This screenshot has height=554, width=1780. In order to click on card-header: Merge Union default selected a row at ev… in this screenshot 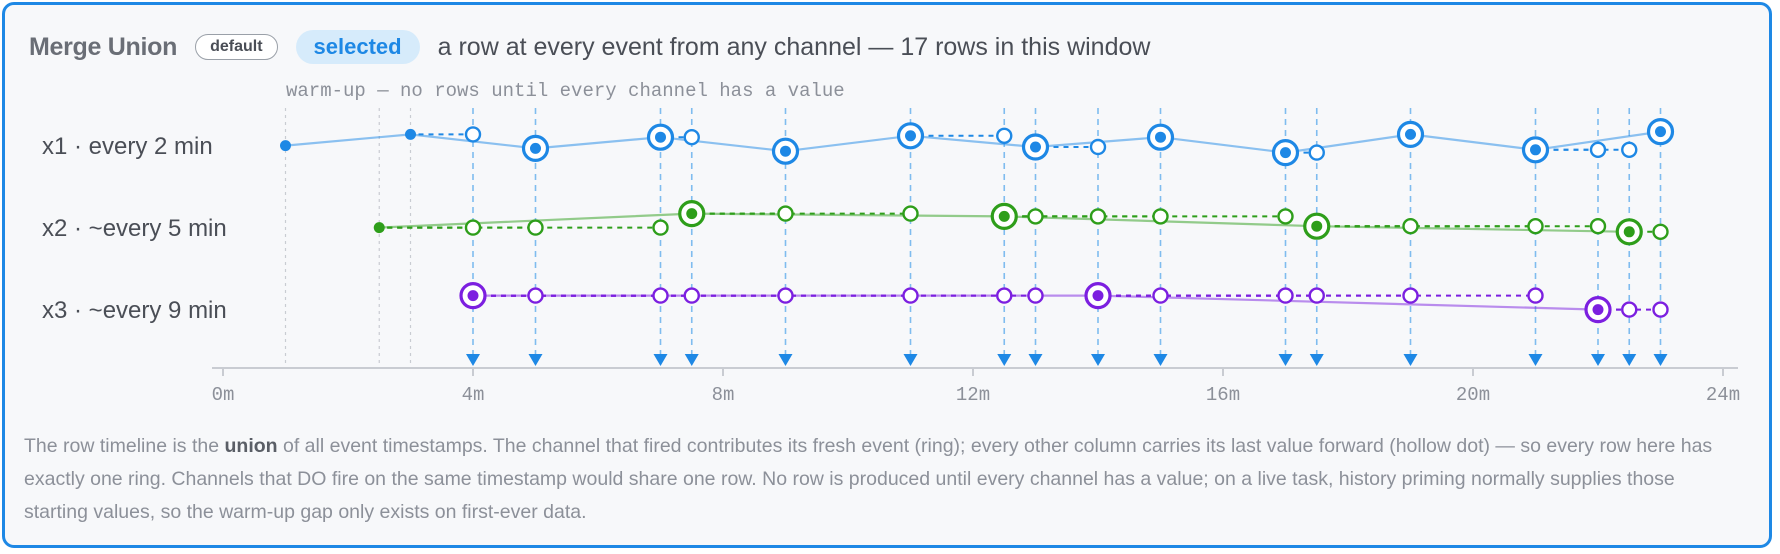, I will do `click(589, 47)`.